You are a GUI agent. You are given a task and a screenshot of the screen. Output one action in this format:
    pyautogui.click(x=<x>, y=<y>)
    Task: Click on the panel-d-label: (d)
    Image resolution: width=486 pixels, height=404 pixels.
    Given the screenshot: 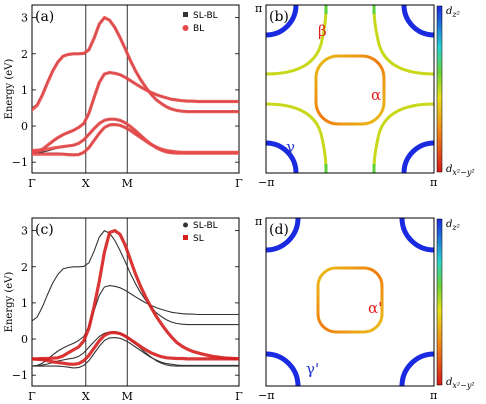 What is the action you would take?
    pyautogui.click(x=279, y=230)
    